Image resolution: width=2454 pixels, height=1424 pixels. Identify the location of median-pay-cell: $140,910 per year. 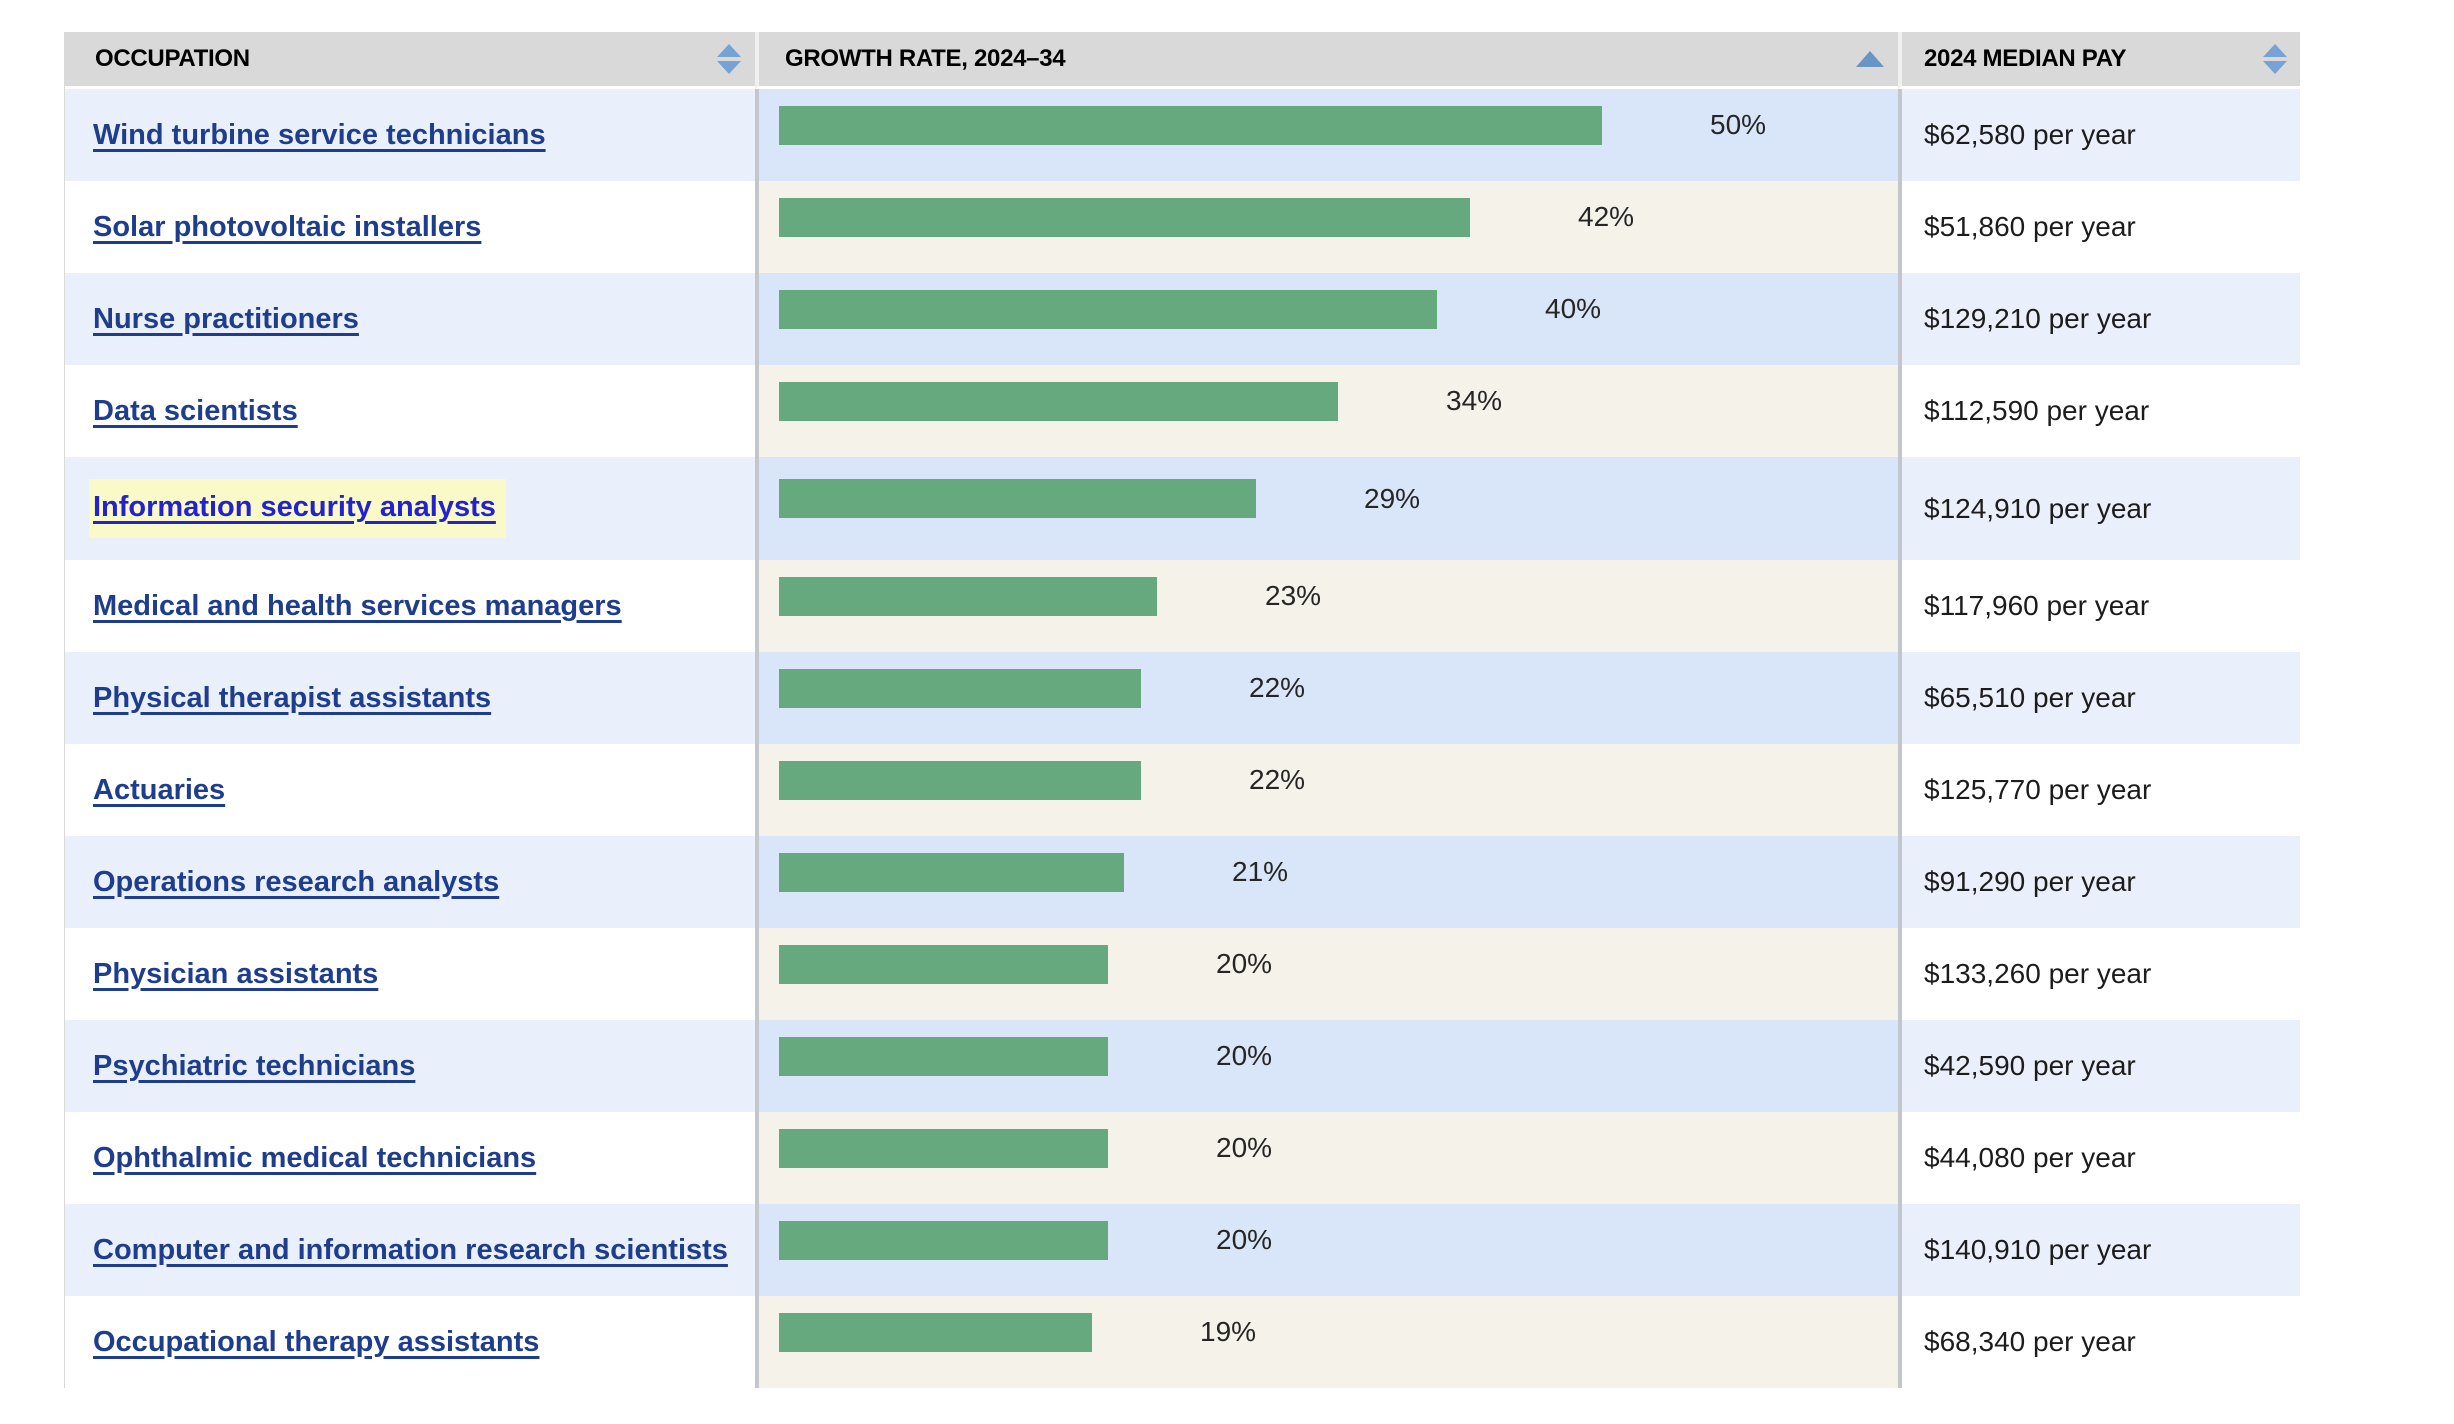
(2099, 1250).